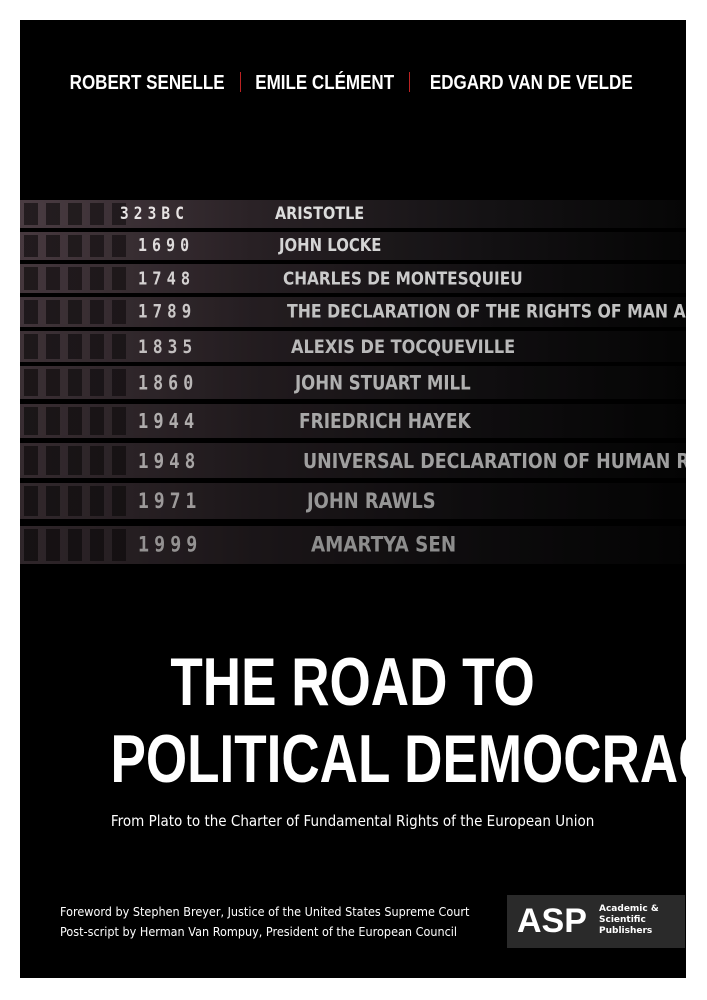  Describe the element at coordinates (383, 382) in the screenshot. I see `board-name: JOHN STUART MILL` at that location.